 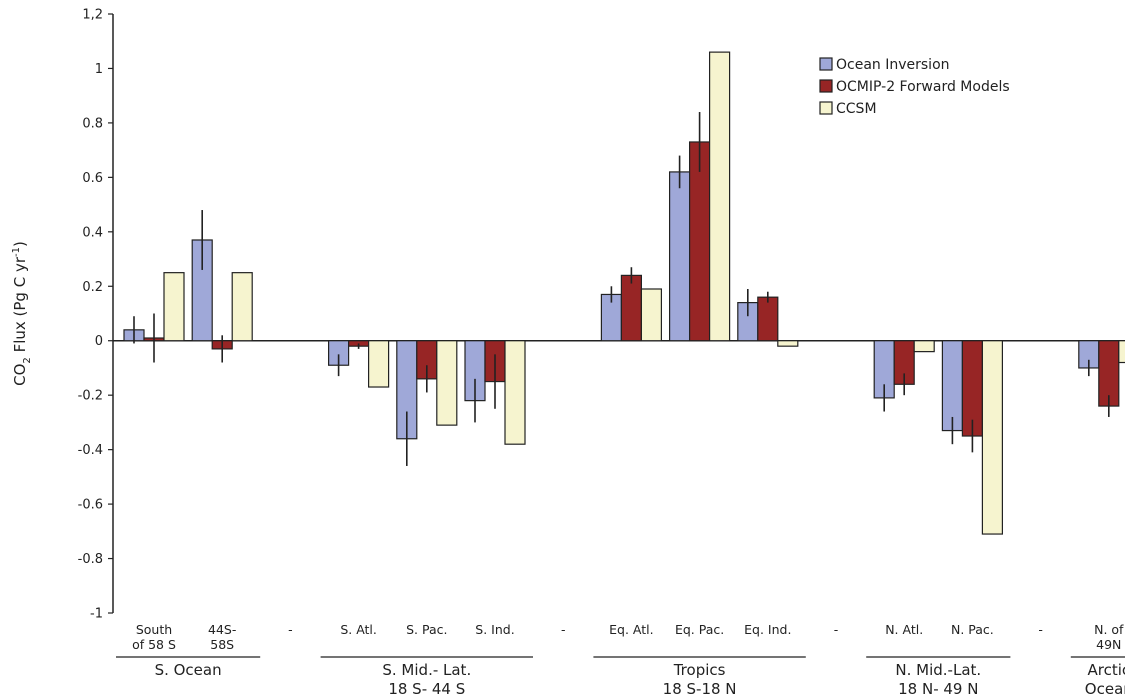 What do you see at coordinates (90, 450) in the screenshot?
I see `y-tick-label: -0.4` at bounding box center [90, 450].